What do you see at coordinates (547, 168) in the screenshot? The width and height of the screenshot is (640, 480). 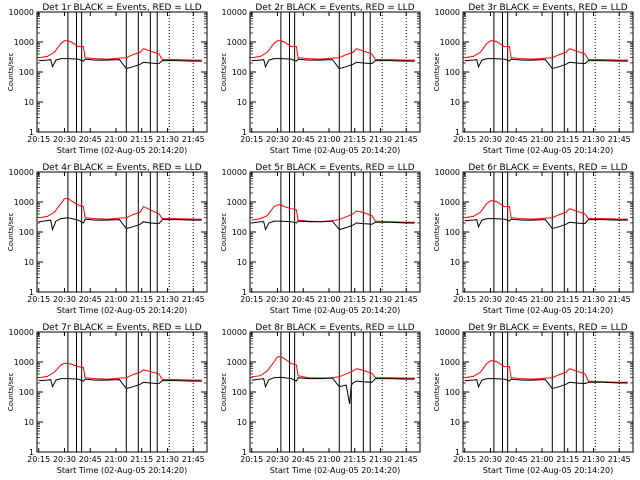 I see `chart-title: Det 6r BLACK = Events, RED = LLD` at bounding box center [547, 168].